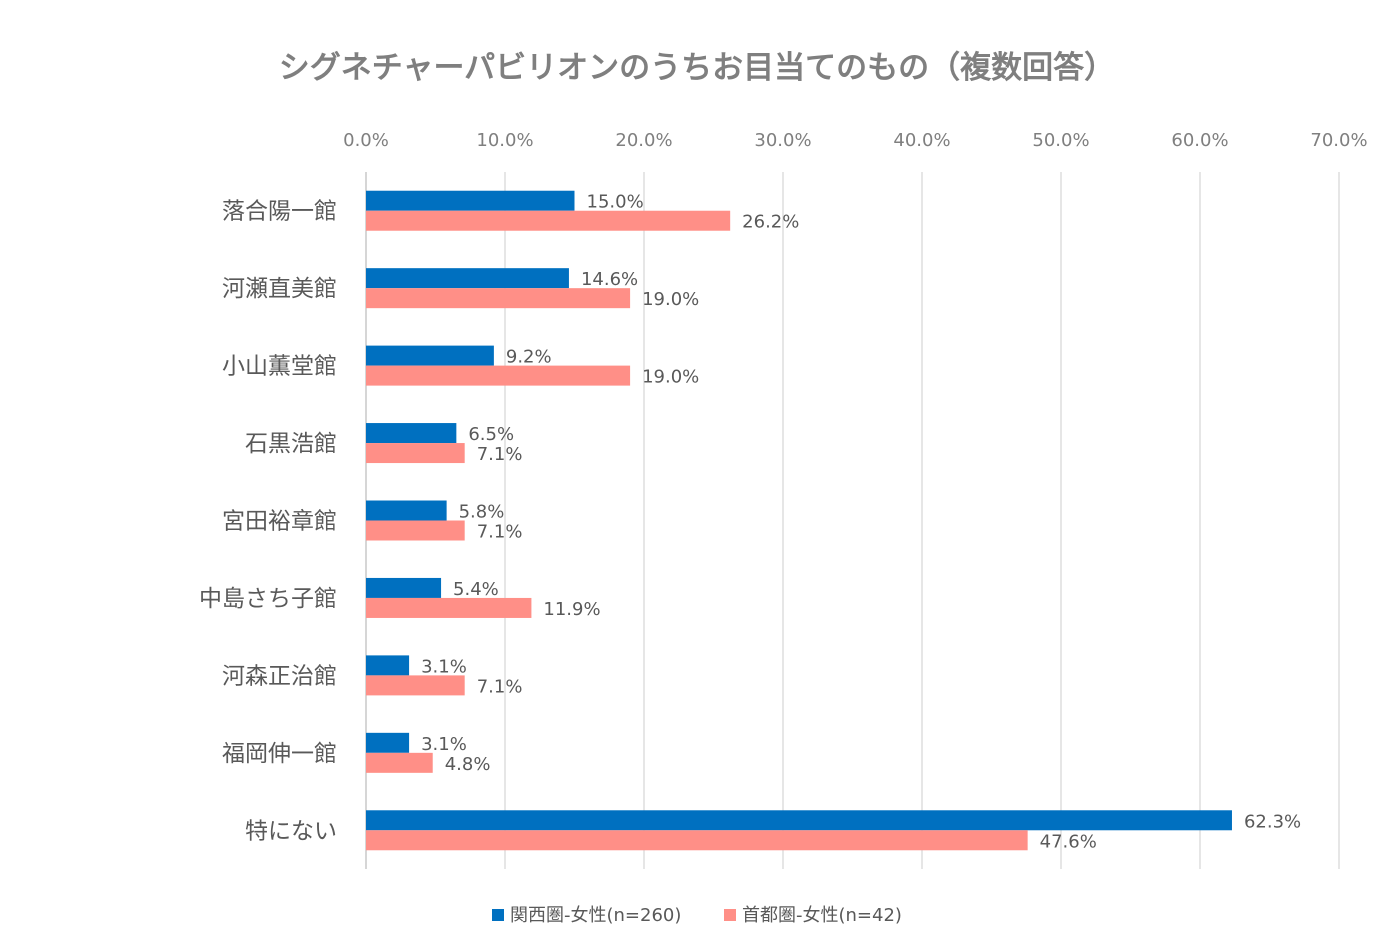 Image resolution: width=1394 pixels, height=950 pixels. What do you see at coordinates (822, 915) in the screenshot?
I see `legend-label: 首都圏-女性(n=42)` at bounding box center [822, 915].